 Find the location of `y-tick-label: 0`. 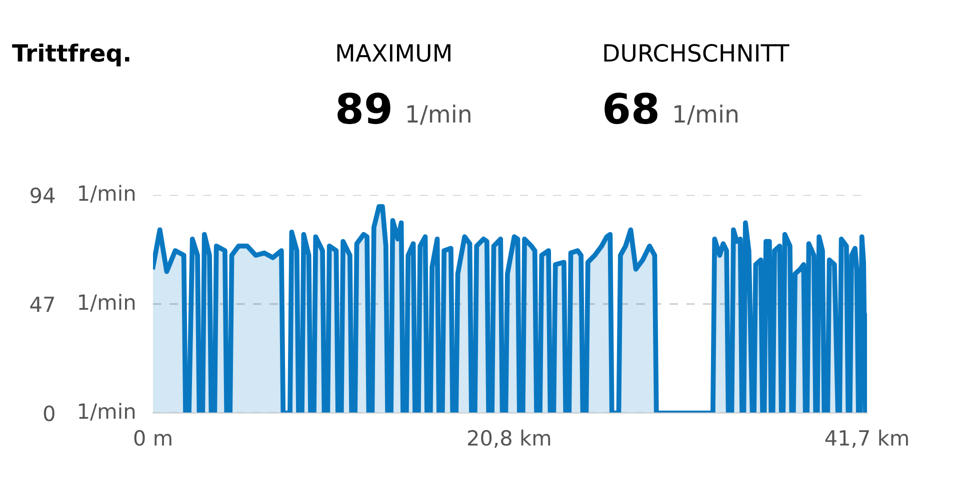

y-tick-label: 0 is located at coordinates (49, 413).